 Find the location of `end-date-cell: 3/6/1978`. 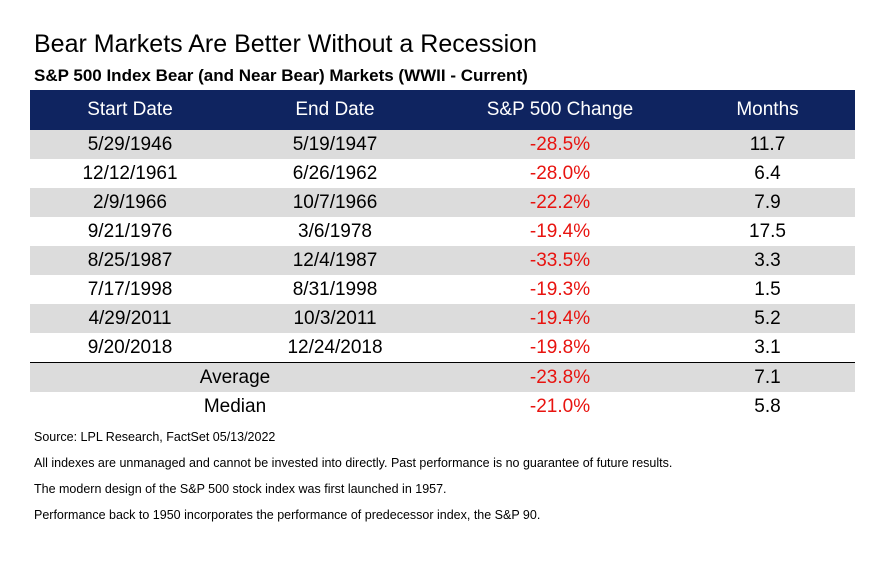

end-date-cell: 3/6/1978 is located at coordinates (335, 231).